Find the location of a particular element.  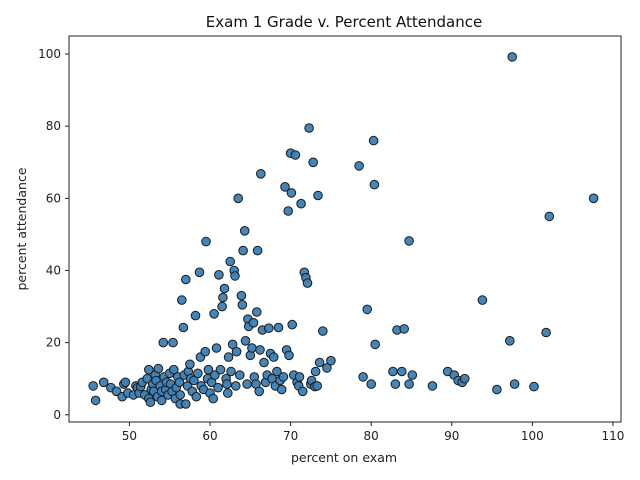

x-tick-label: 90 is located at coordinates (451, 436).